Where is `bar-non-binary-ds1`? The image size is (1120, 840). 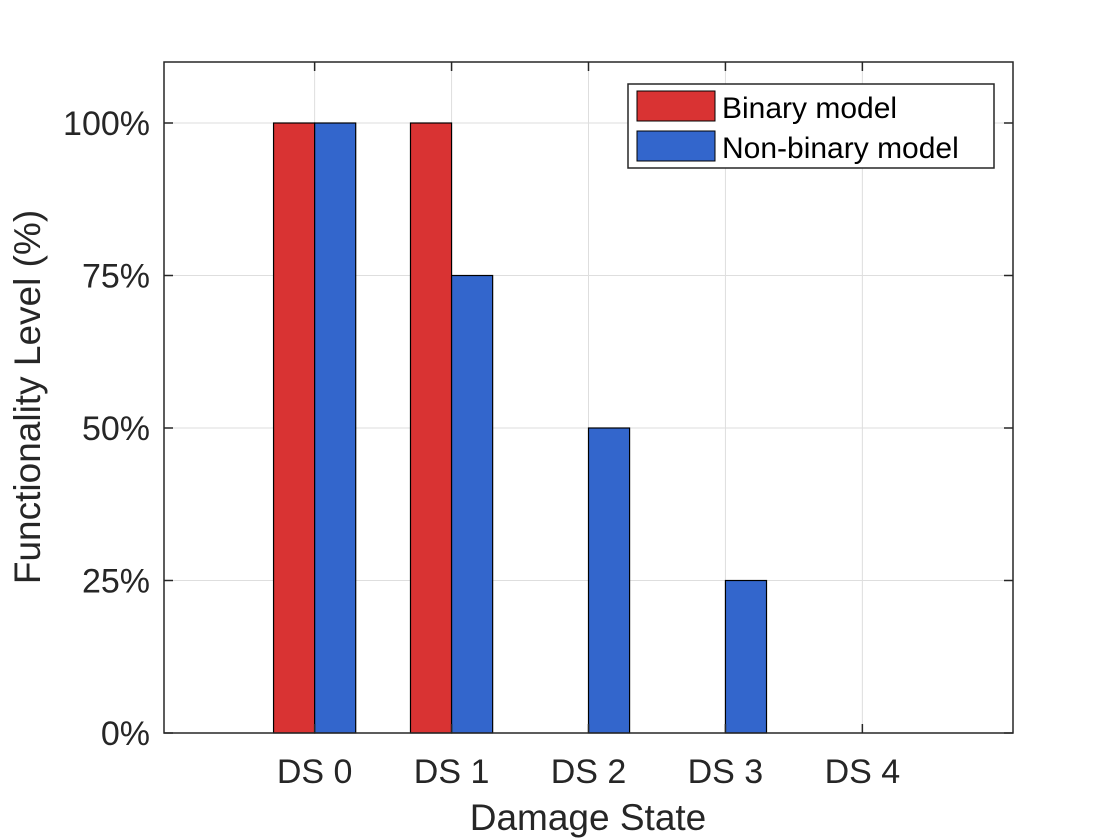
bar-non-binary-ds1 is located at coordinates (472, 504).